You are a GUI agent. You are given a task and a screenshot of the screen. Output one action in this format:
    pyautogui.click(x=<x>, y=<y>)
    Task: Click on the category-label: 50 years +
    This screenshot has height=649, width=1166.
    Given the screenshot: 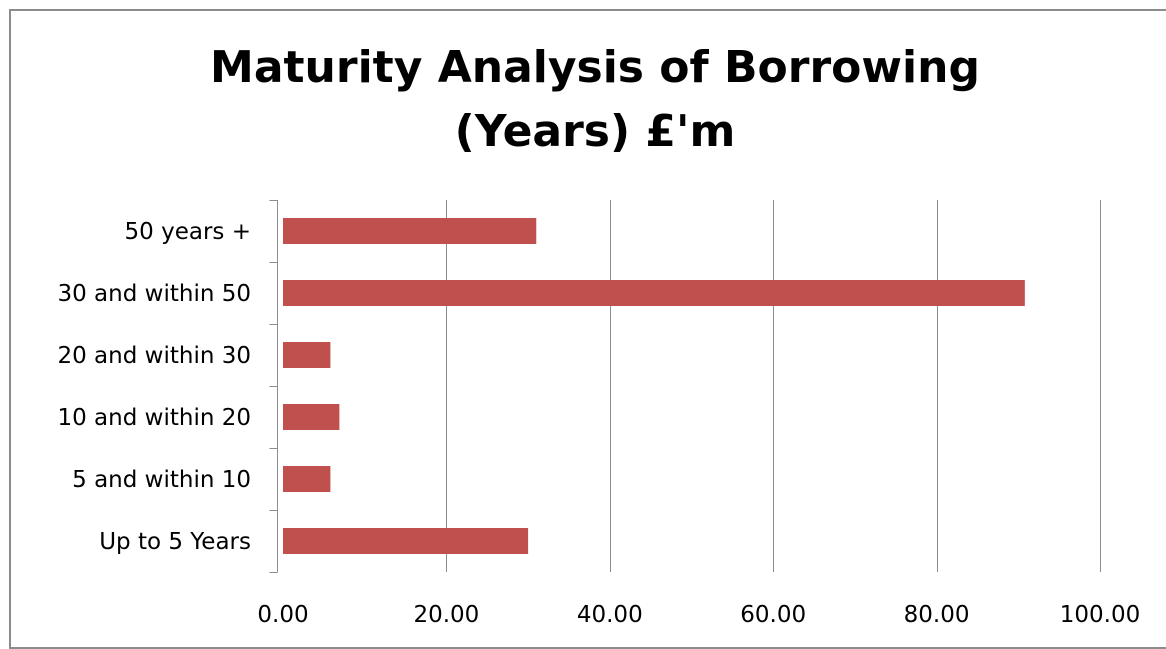 What is the action you would take?
    pyautogui.click(x=188, y=232)
    